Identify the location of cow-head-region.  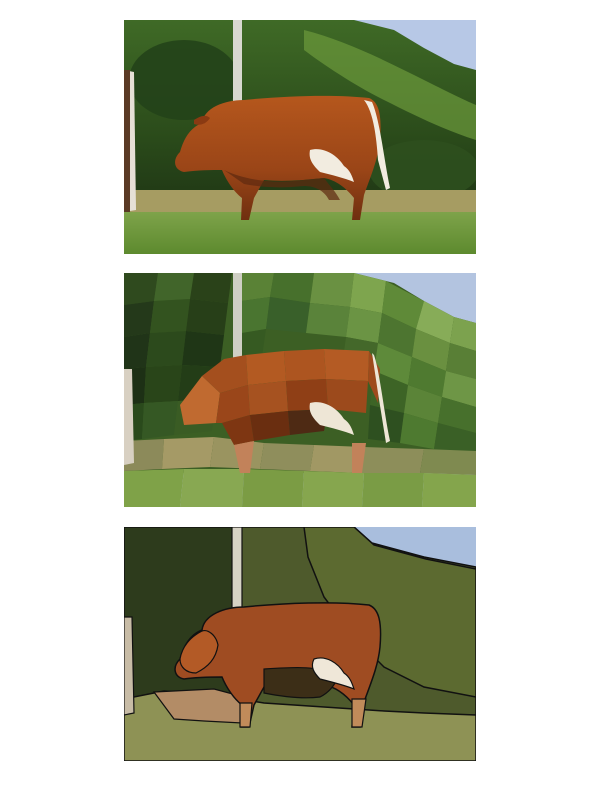
(199, 652).